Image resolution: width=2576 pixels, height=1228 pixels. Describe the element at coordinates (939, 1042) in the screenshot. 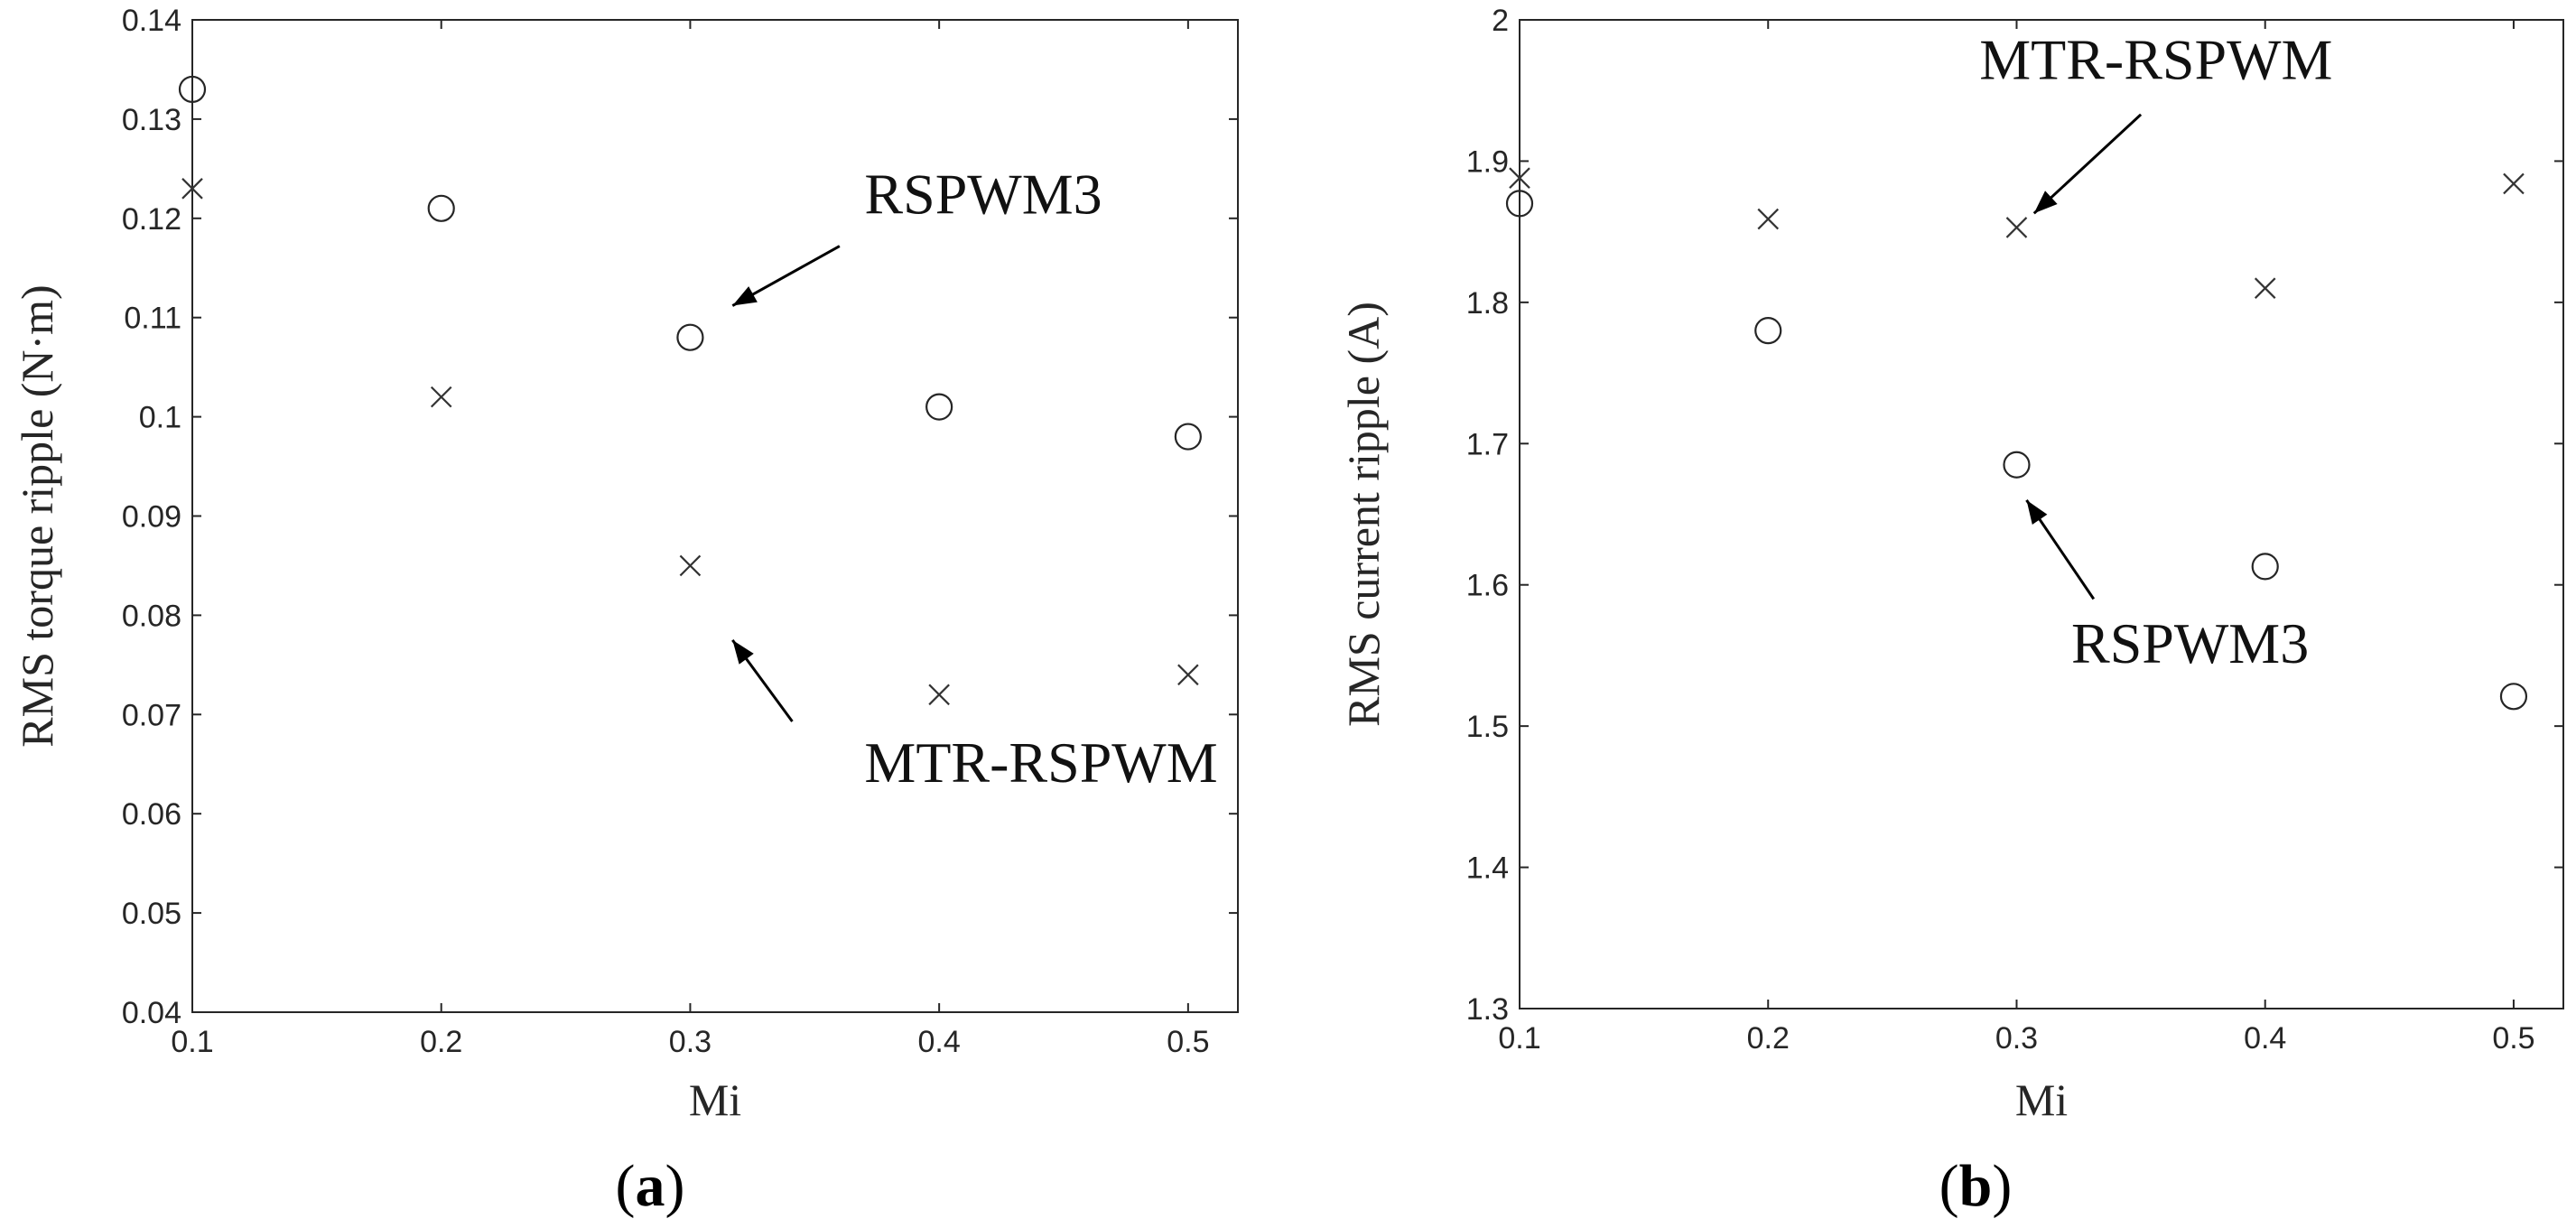

I see `x-tick-label-a: 0.4` at that location.